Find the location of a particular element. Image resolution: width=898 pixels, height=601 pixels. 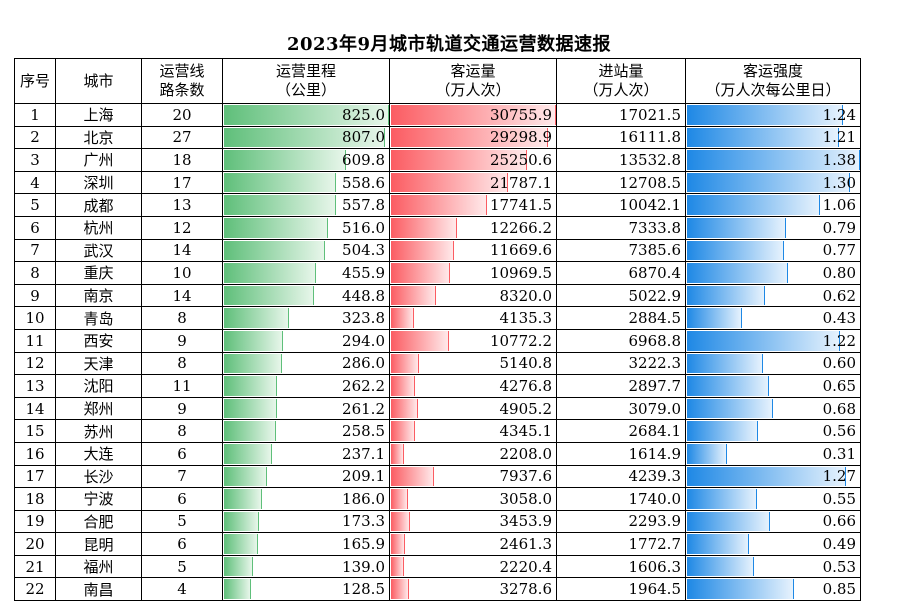

row-lines: 6 is located at coordinates (182, 544).